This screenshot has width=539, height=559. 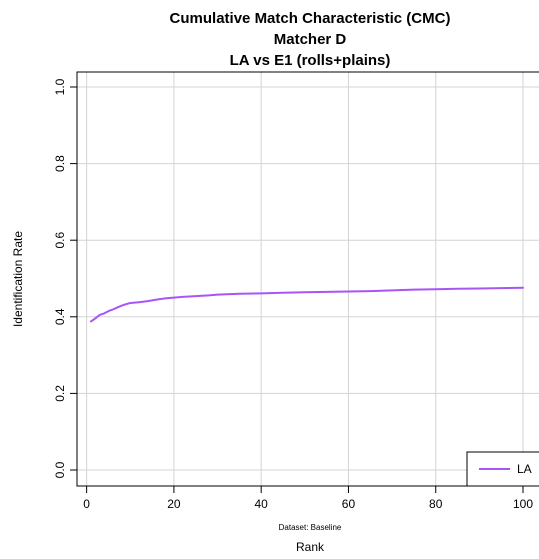 I want to click on y-tick-label: 1.0, so click(x=60, y=86).